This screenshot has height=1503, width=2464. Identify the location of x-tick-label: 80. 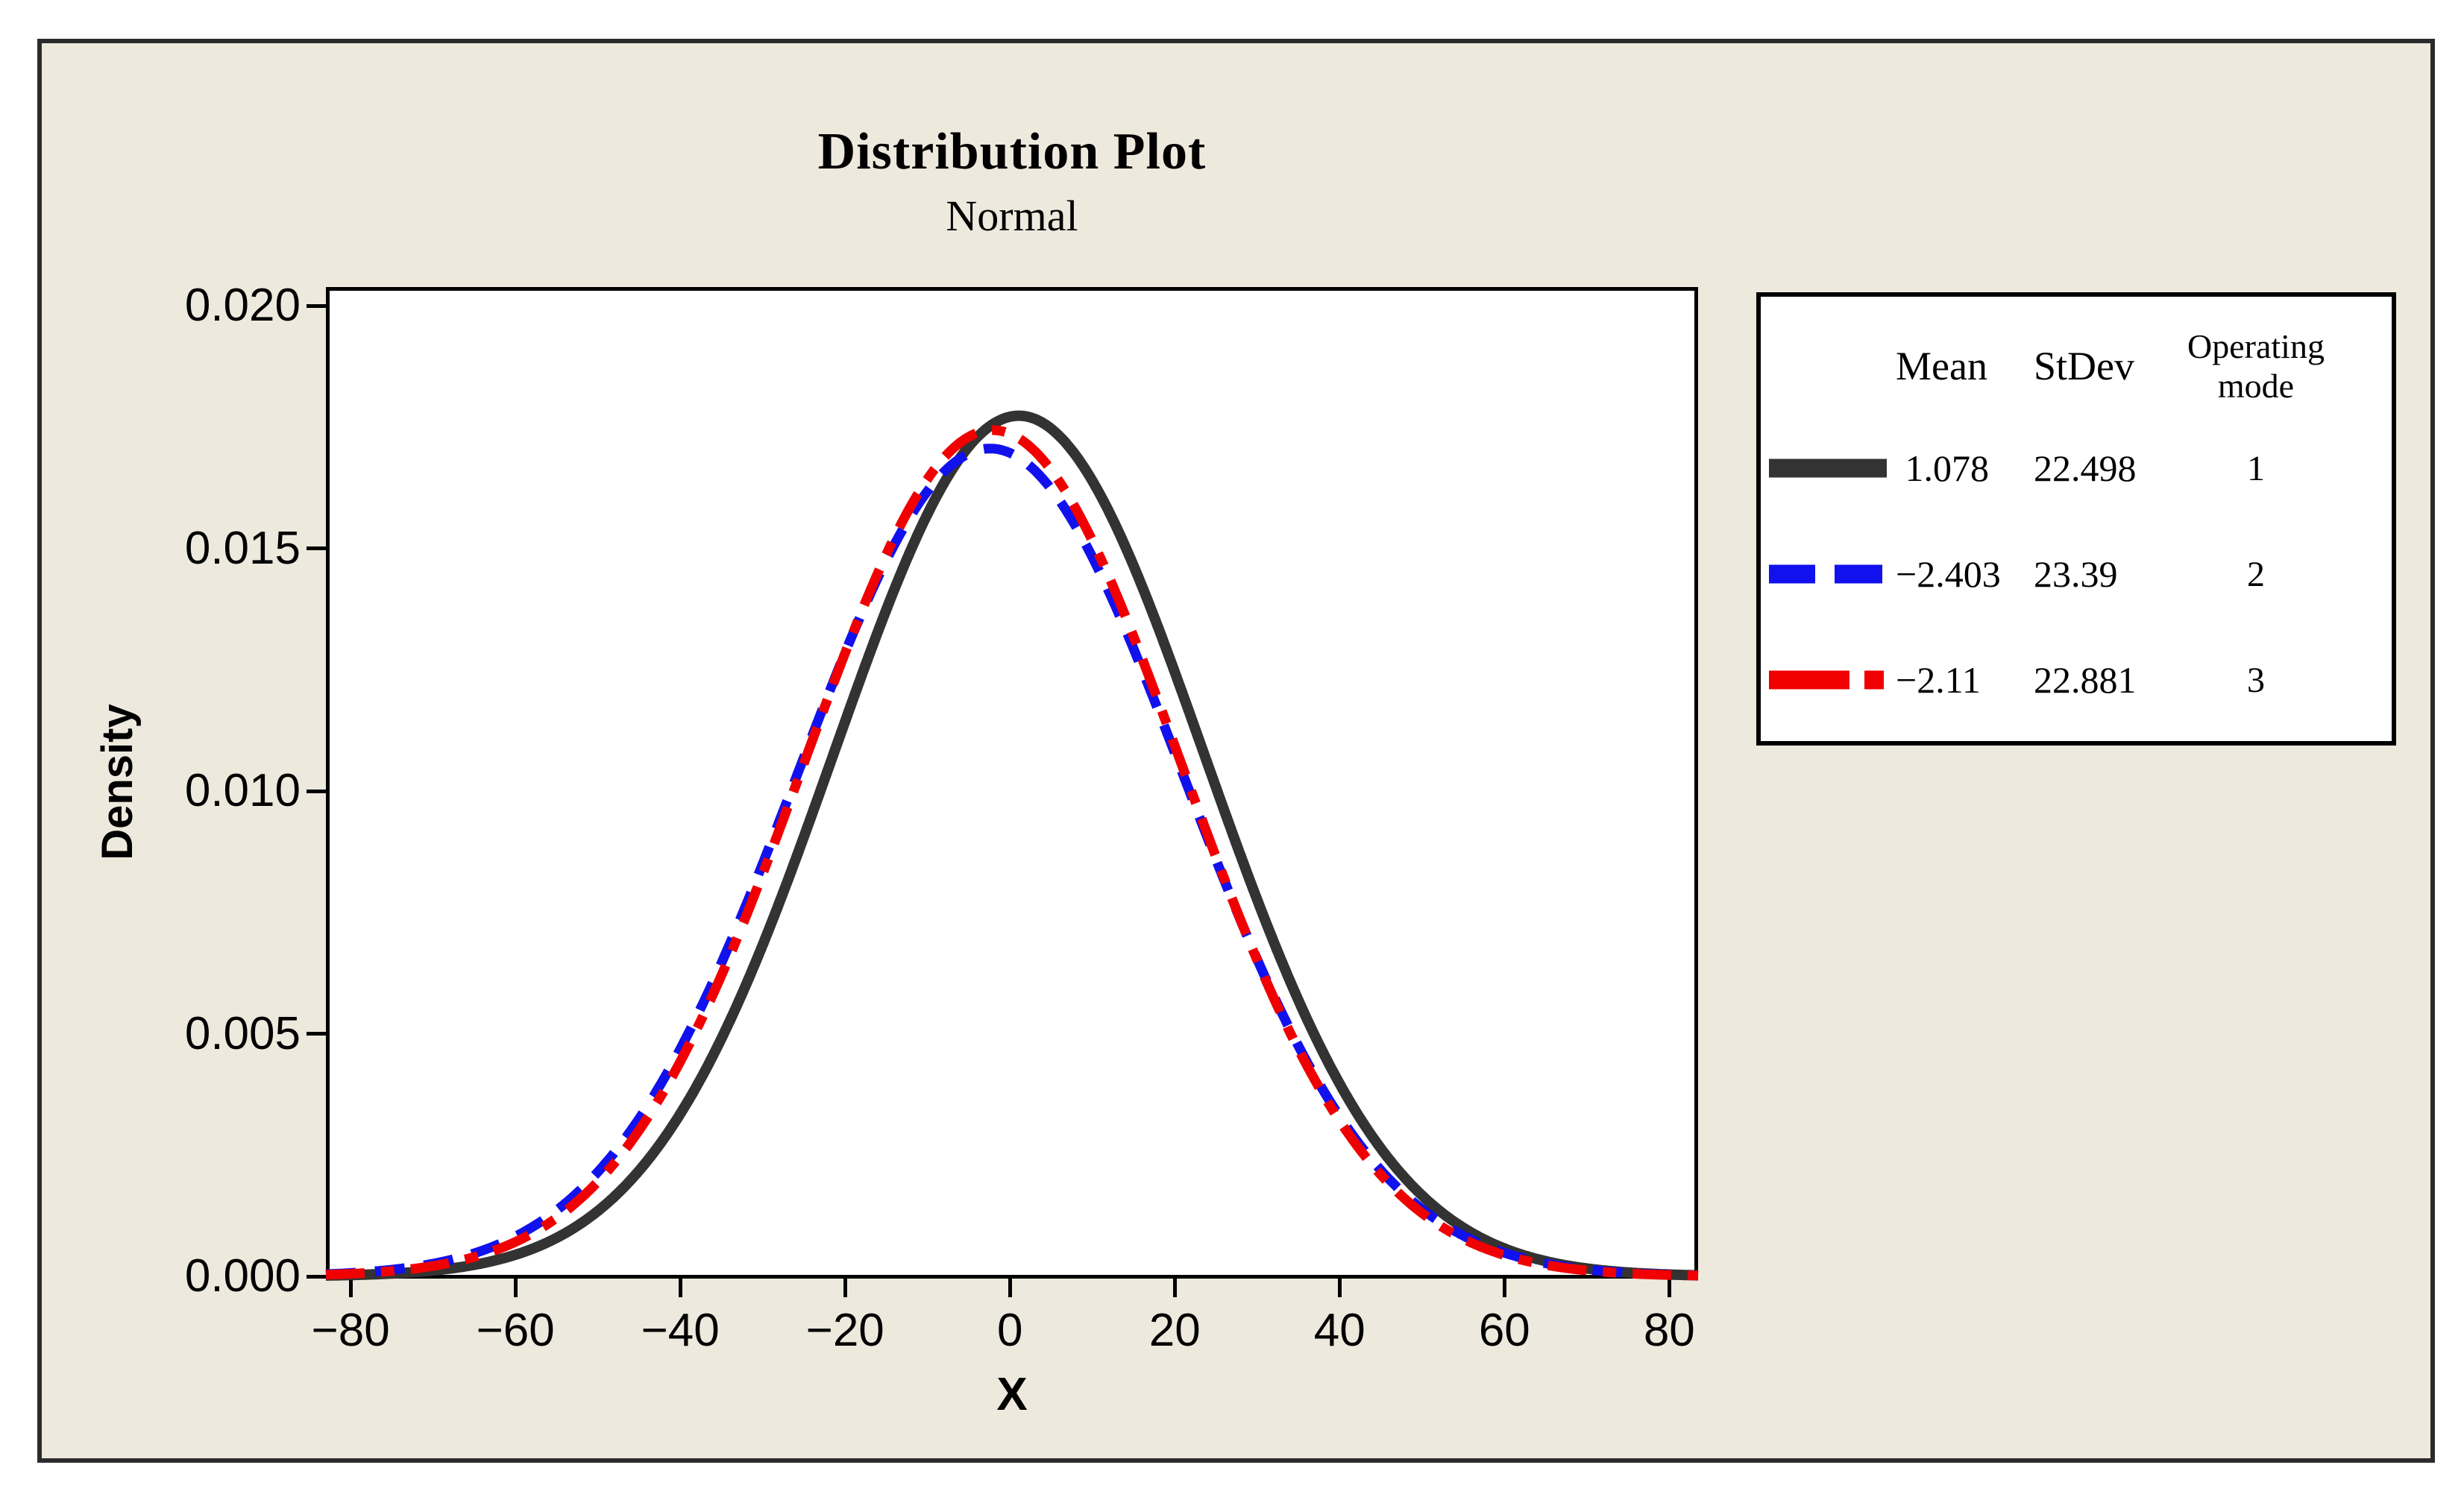
(1669, 1330).